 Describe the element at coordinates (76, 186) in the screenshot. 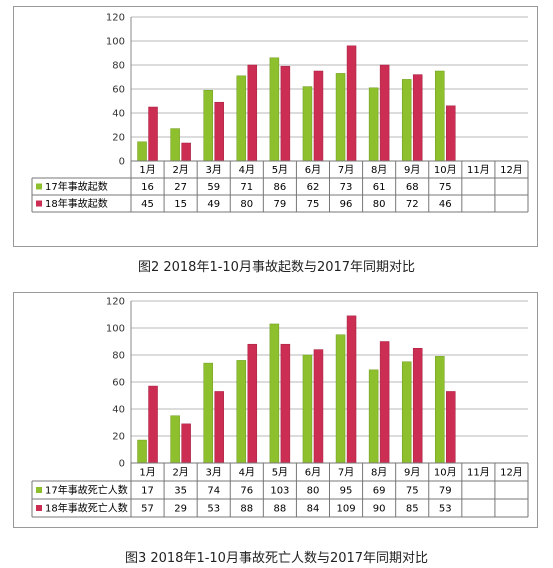

I see `legend-label: 17年事故起数` at that location.